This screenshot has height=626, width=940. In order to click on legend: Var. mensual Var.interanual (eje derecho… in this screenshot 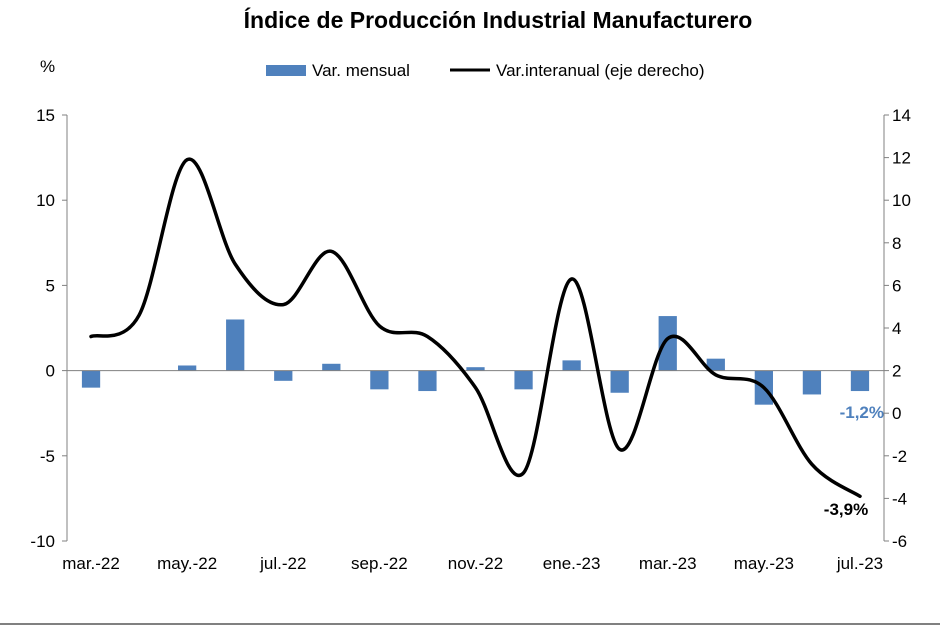, I will do `click(485, 70)`.